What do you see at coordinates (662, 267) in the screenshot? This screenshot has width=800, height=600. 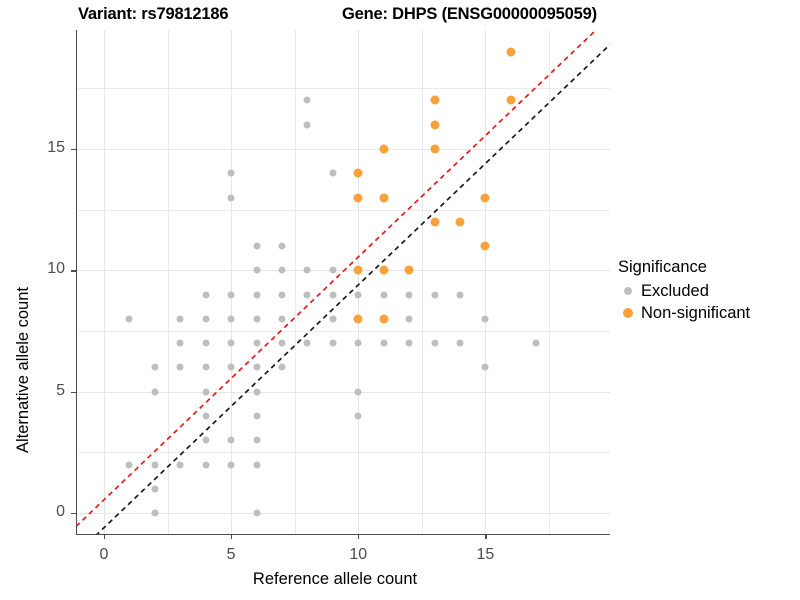 I see `legend-title: Significance` at bounding box center [662, 267].